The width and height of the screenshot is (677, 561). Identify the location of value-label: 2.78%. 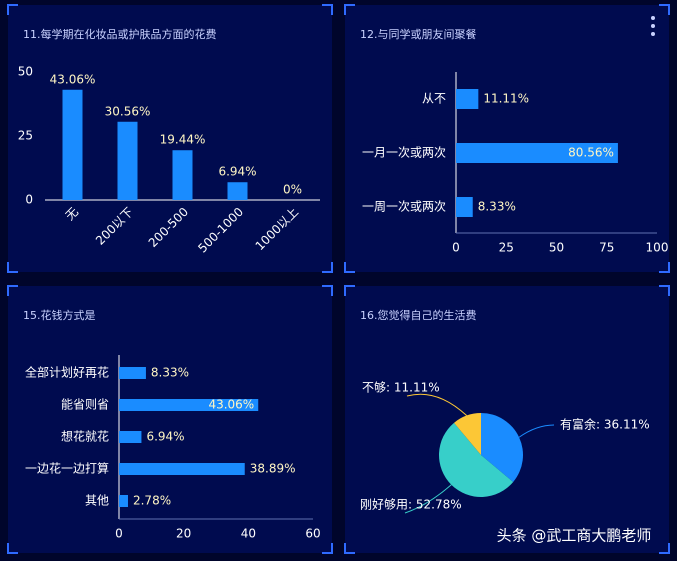
(152, 501).